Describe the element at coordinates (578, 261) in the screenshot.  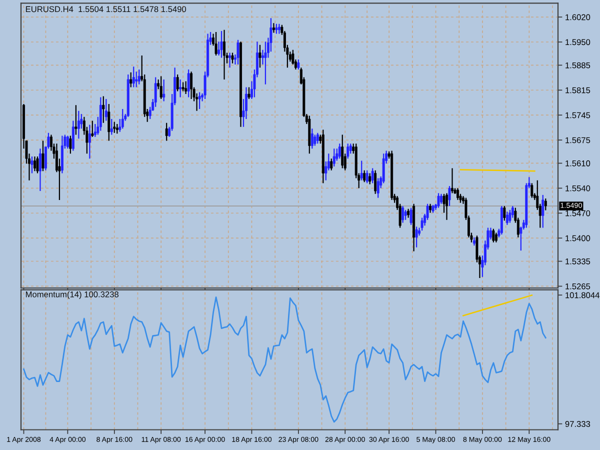
I see `y-tick-label: 1.5335` at that location.